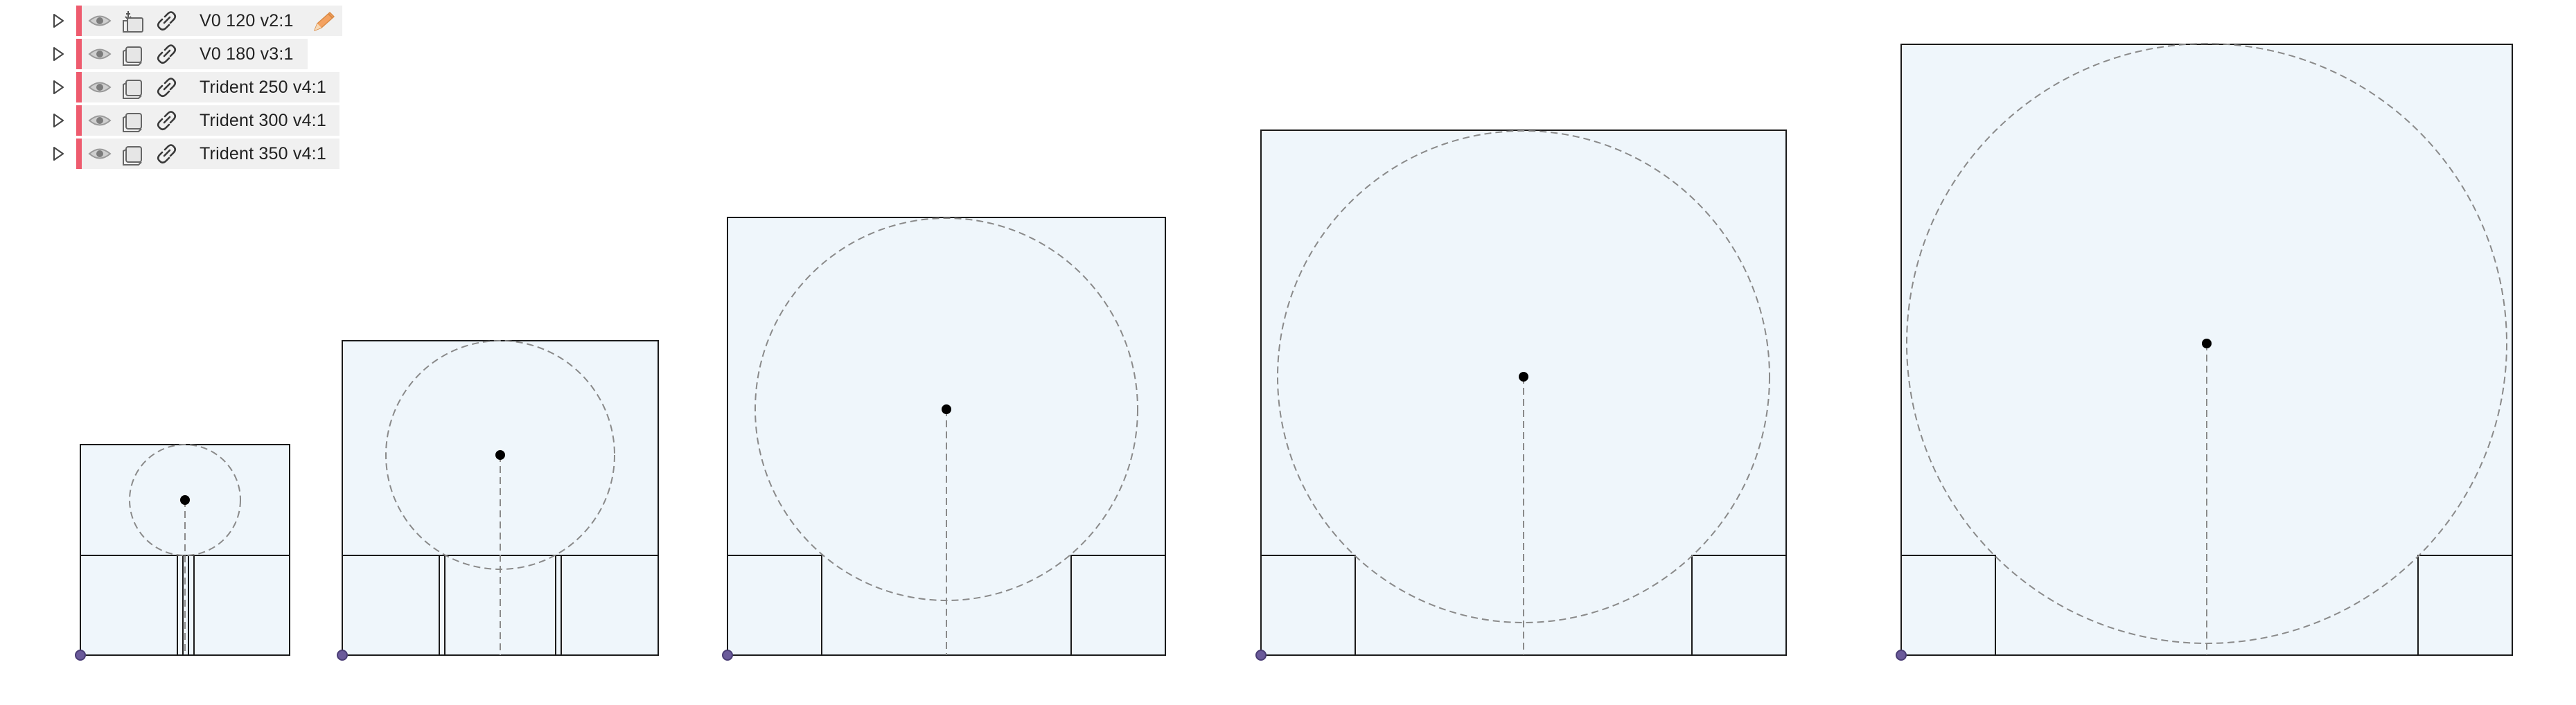  Describe the element at coordinates (247, 54) in the screenshot. I see `browser-item-label: V0 180 v3:1` at that location.